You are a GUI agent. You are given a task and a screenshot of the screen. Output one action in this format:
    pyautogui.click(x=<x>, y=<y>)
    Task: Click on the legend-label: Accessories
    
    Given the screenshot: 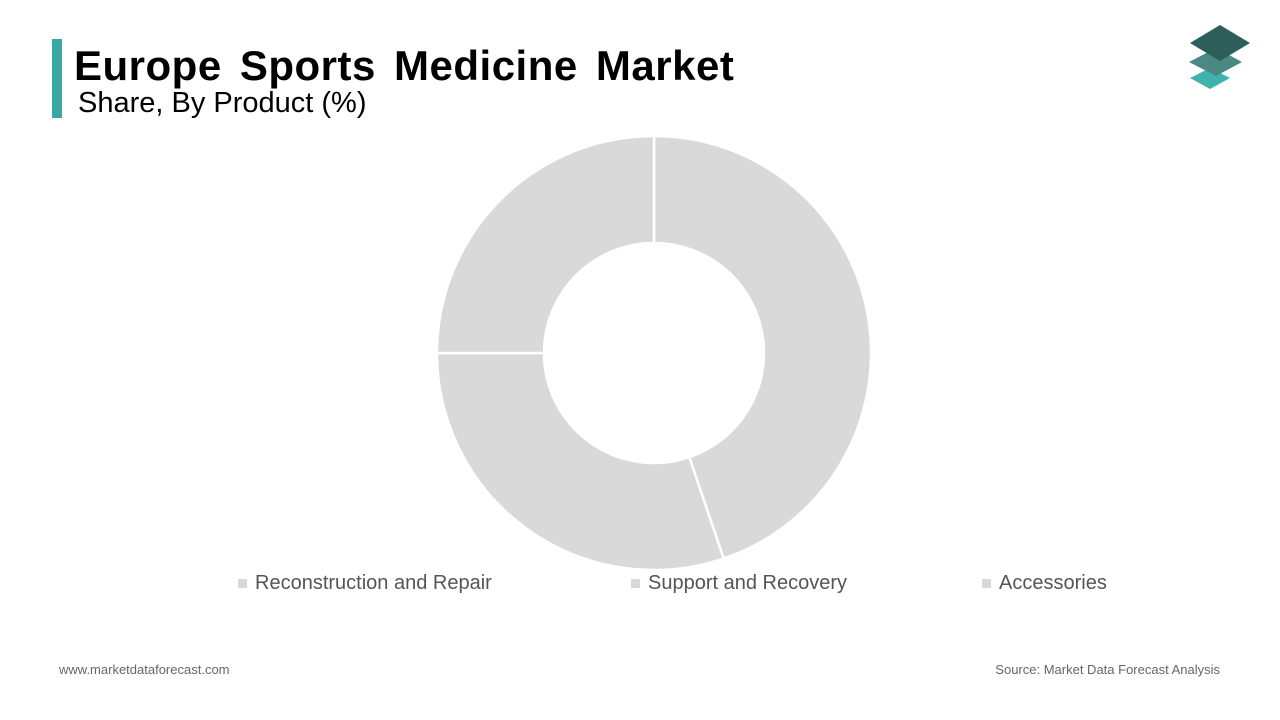 What is the action you would take?
    pyautogui.click(x=1053, y=582)
    